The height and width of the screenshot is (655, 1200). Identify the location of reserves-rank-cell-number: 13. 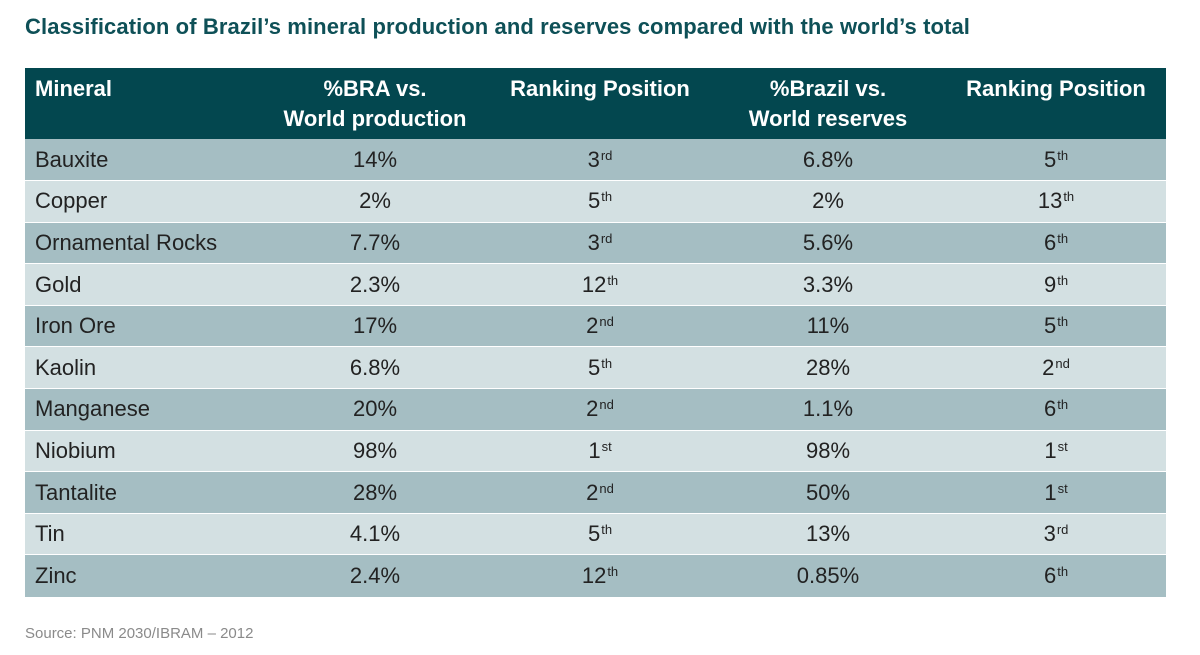
(1050, 201).